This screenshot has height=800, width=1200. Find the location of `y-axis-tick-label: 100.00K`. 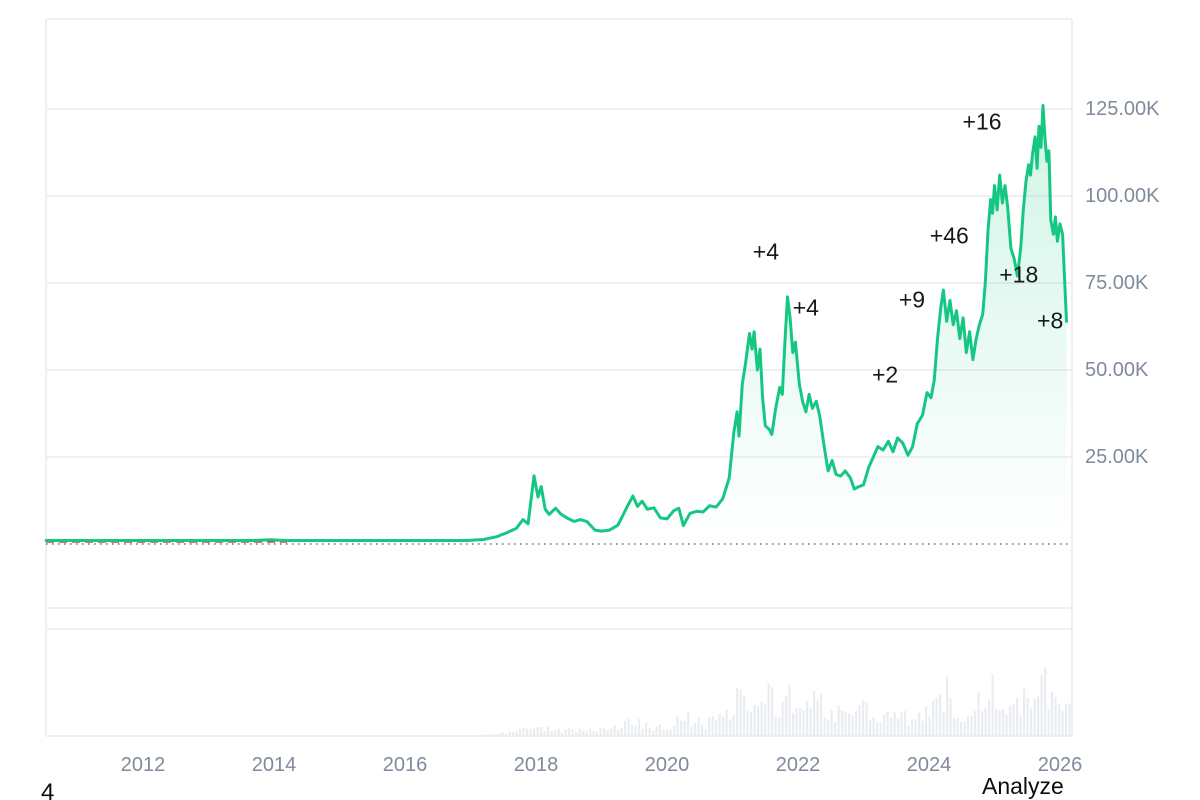

y-axis-tick-label: 100.00K is located at coordinates (1122, 196).